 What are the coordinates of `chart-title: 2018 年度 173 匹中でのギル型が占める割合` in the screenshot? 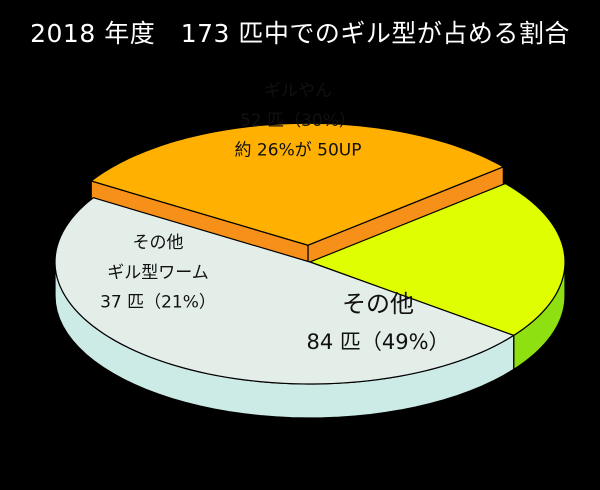 It's located at (300, 33).